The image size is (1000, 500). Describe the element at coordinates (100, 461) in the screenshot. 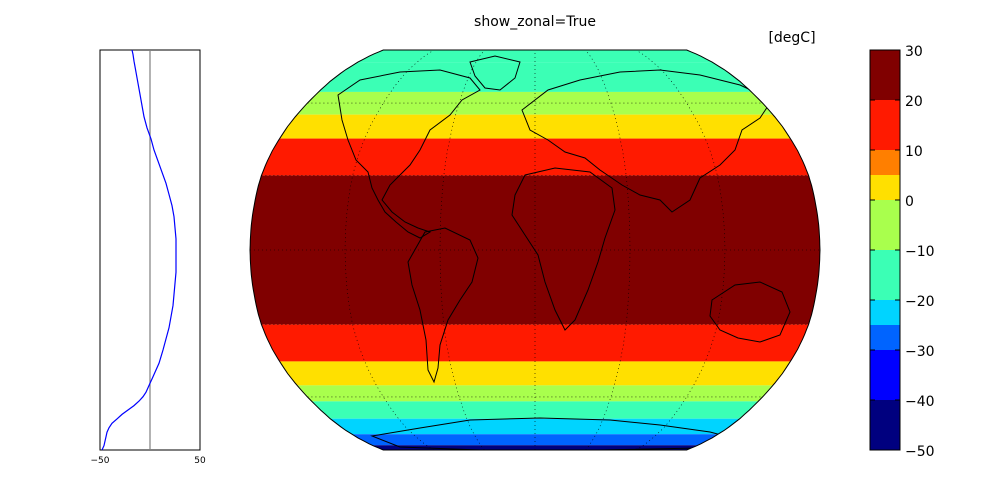

I see `zonal-x-tick-label: −50` at that location.